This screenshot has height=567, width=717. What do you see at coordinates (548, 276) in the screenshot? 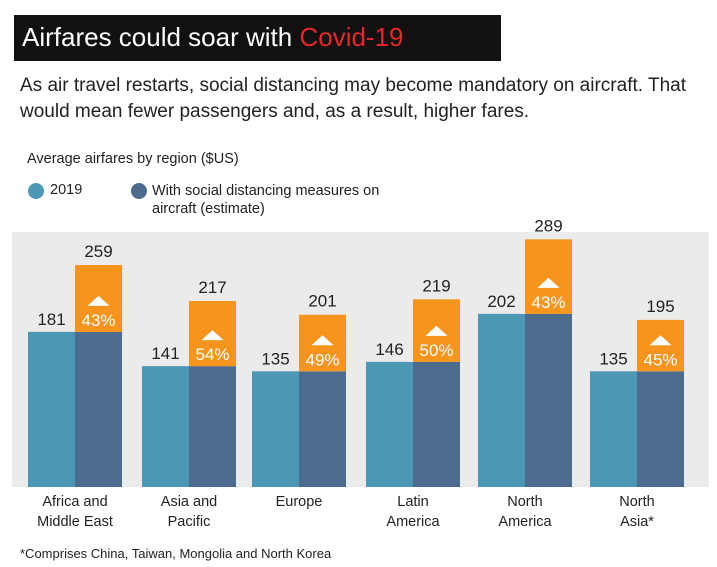
I see `bar-sd-increase-north-america` at bounding box center [548, 276].